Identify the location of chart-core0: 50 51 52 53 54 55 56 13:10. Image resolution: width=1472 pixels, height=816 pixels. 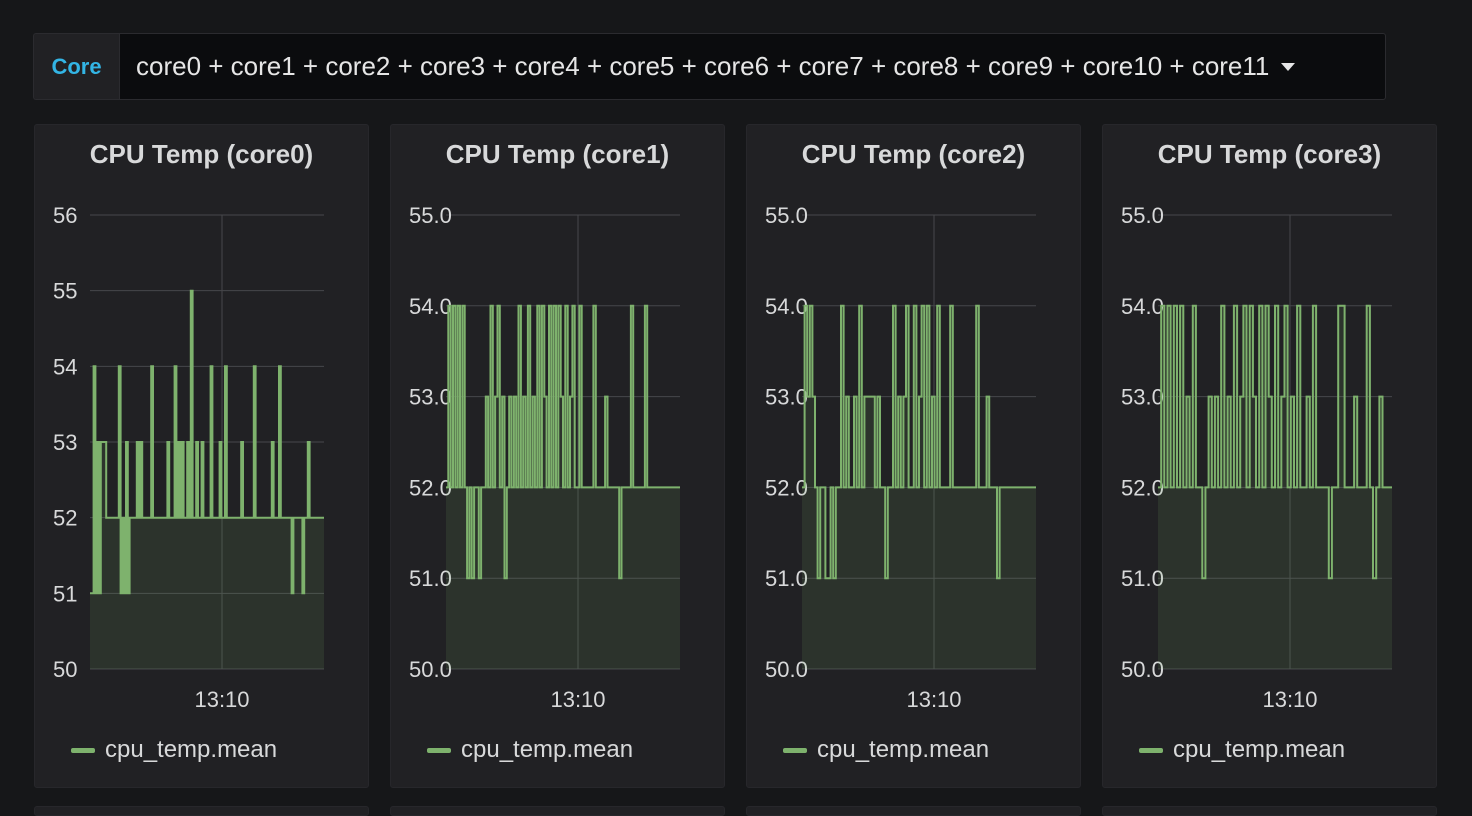
(188, 457).